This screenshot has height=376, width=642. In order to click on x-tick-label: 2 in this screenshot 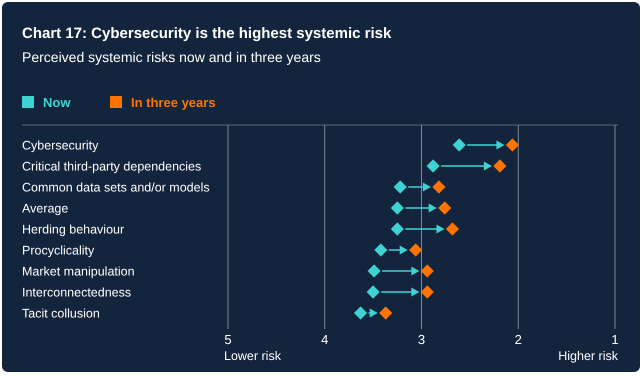, I will do `click(518, 339)`.